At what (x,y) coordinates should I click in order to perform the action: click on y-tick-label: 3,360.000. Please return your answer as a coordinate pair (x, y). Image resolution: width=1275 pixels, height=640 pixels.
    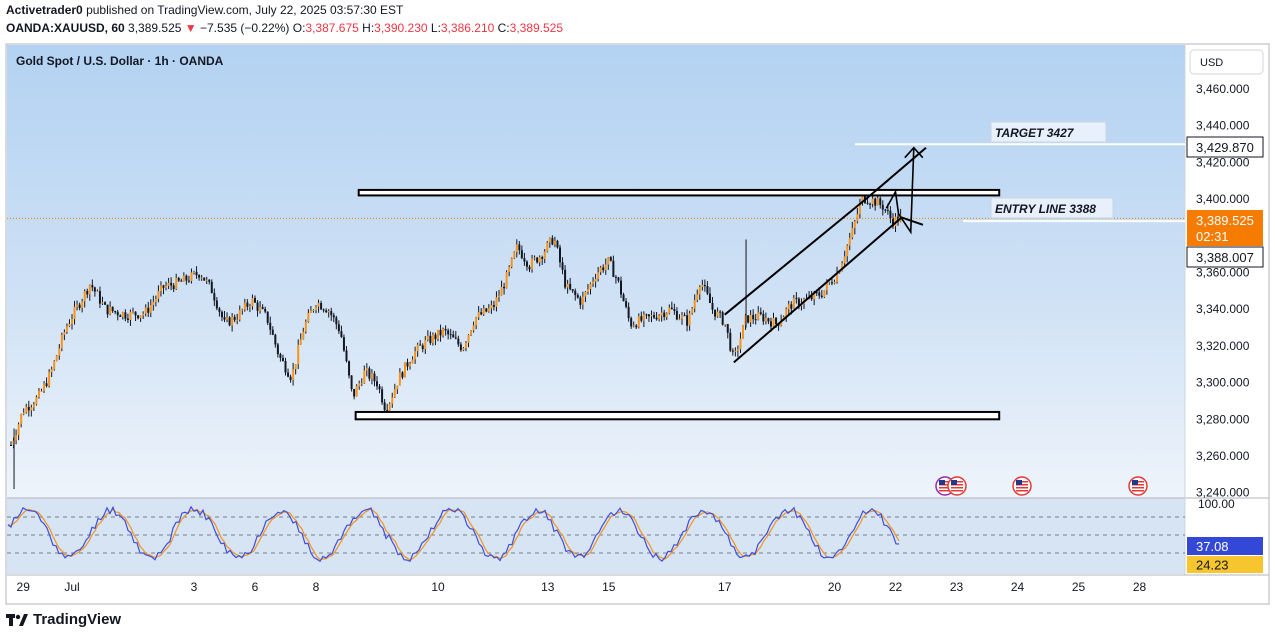
    Looking at the image, I should click on (1223, 273).